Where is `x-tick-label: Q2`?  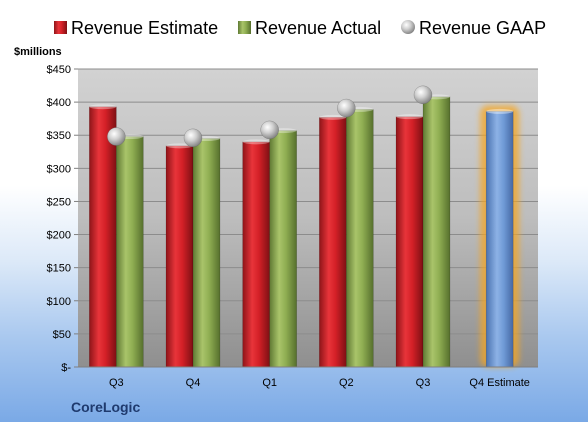
x-tick-label: Q2 is located at coordinates (346, 383).